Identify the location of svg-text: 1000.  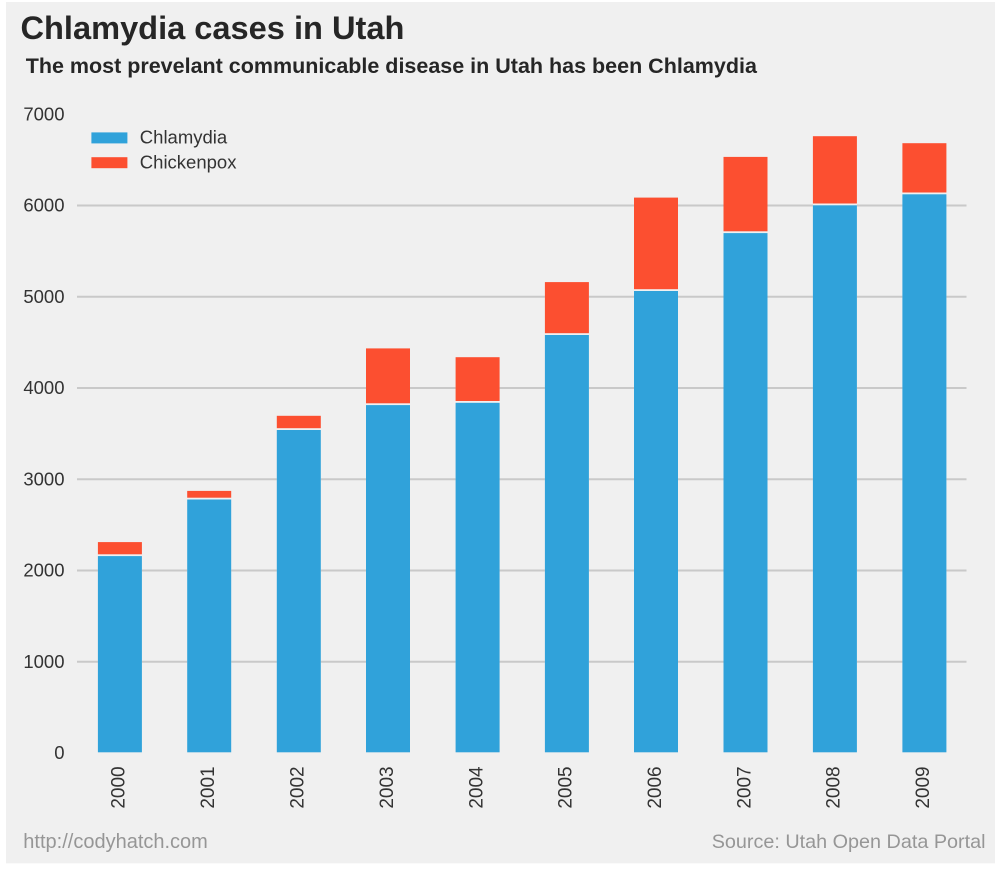
(43, 661).